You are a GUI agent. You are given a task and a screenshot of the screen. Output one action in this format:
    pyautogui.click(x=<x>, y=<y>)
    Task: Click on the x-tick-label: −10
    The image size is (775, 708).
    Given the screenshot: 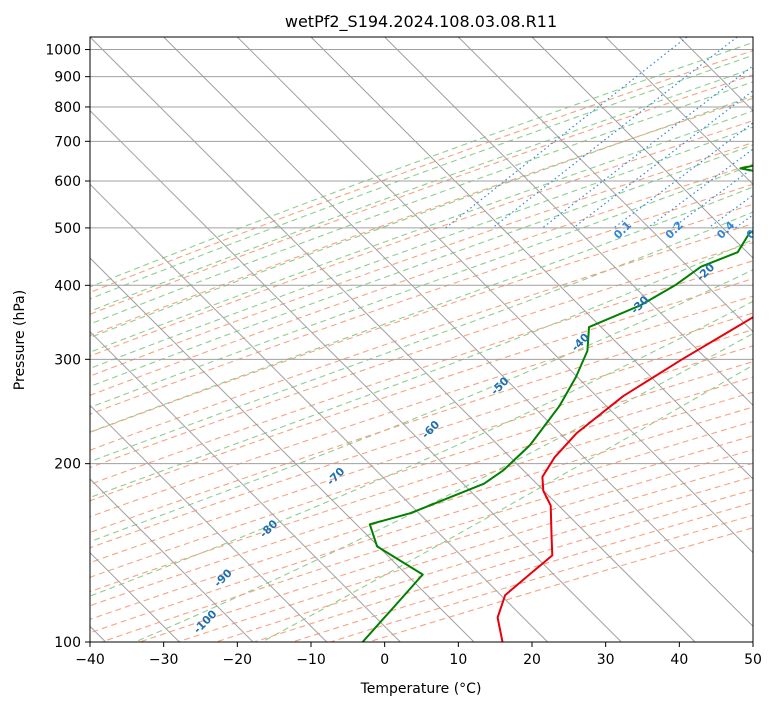 What is the action you would take?
    pyautogui.click(x=311, y=660)
    